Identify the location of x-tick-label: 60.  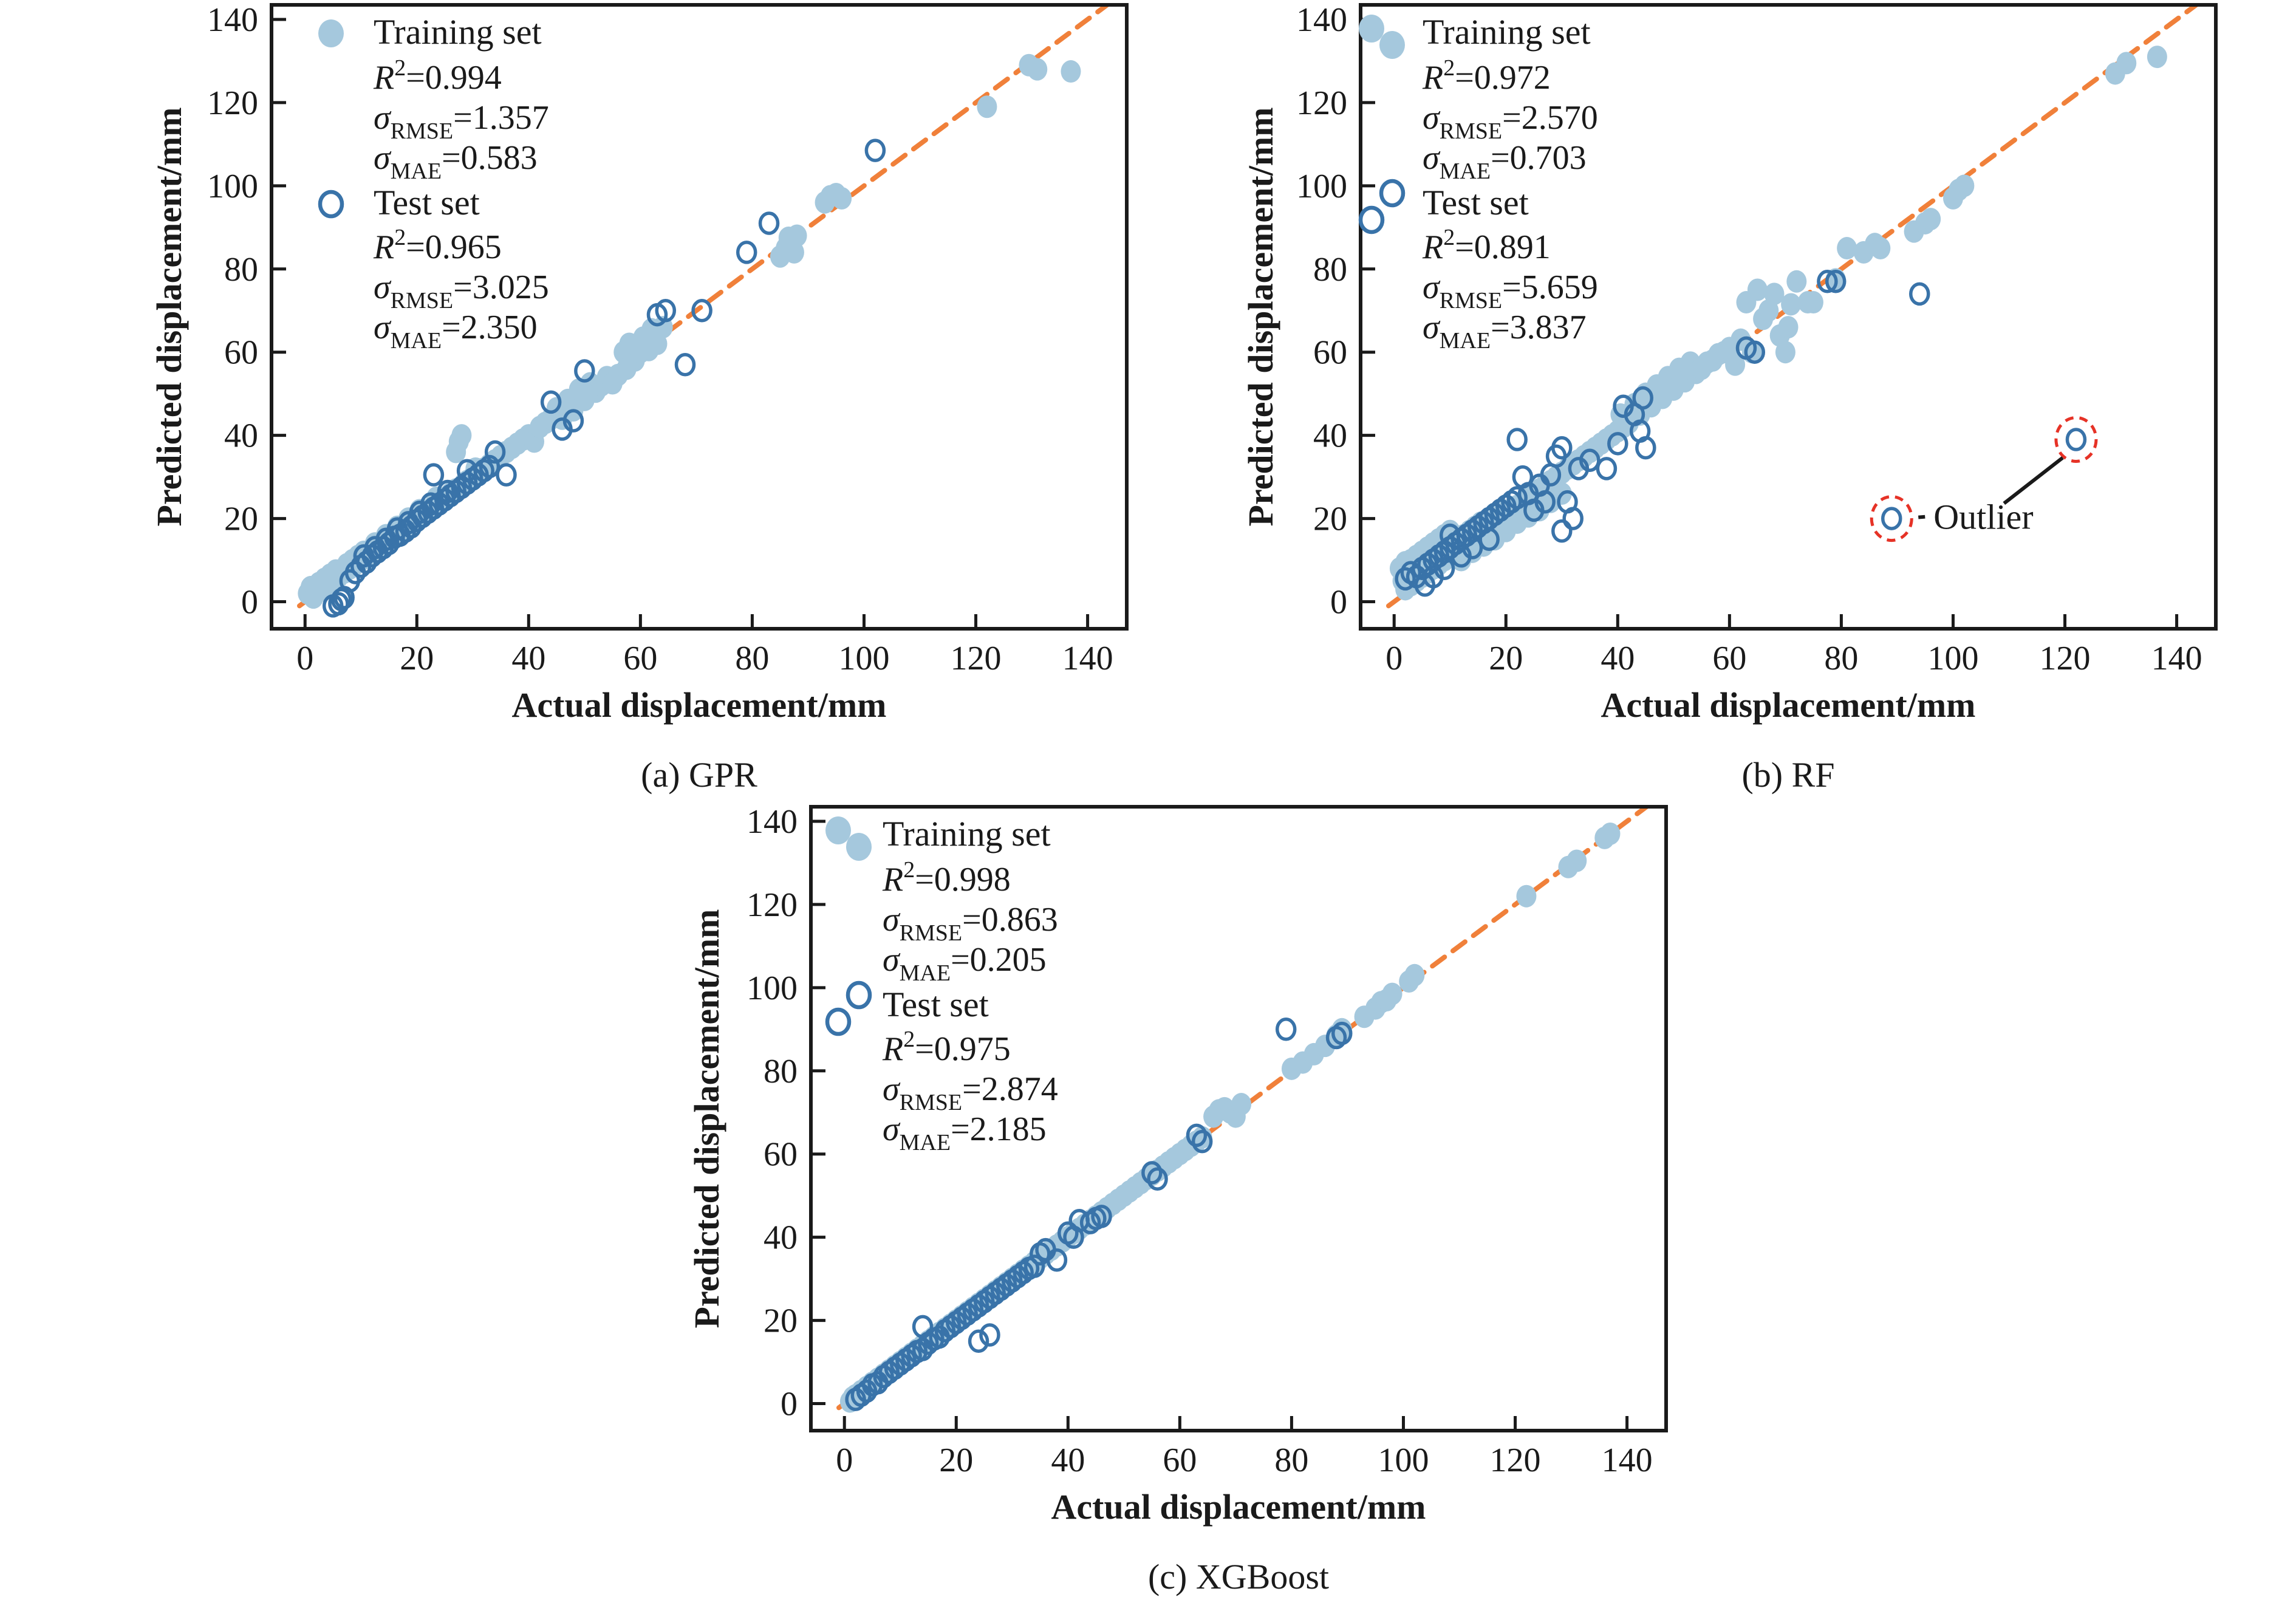
(1729, 658).